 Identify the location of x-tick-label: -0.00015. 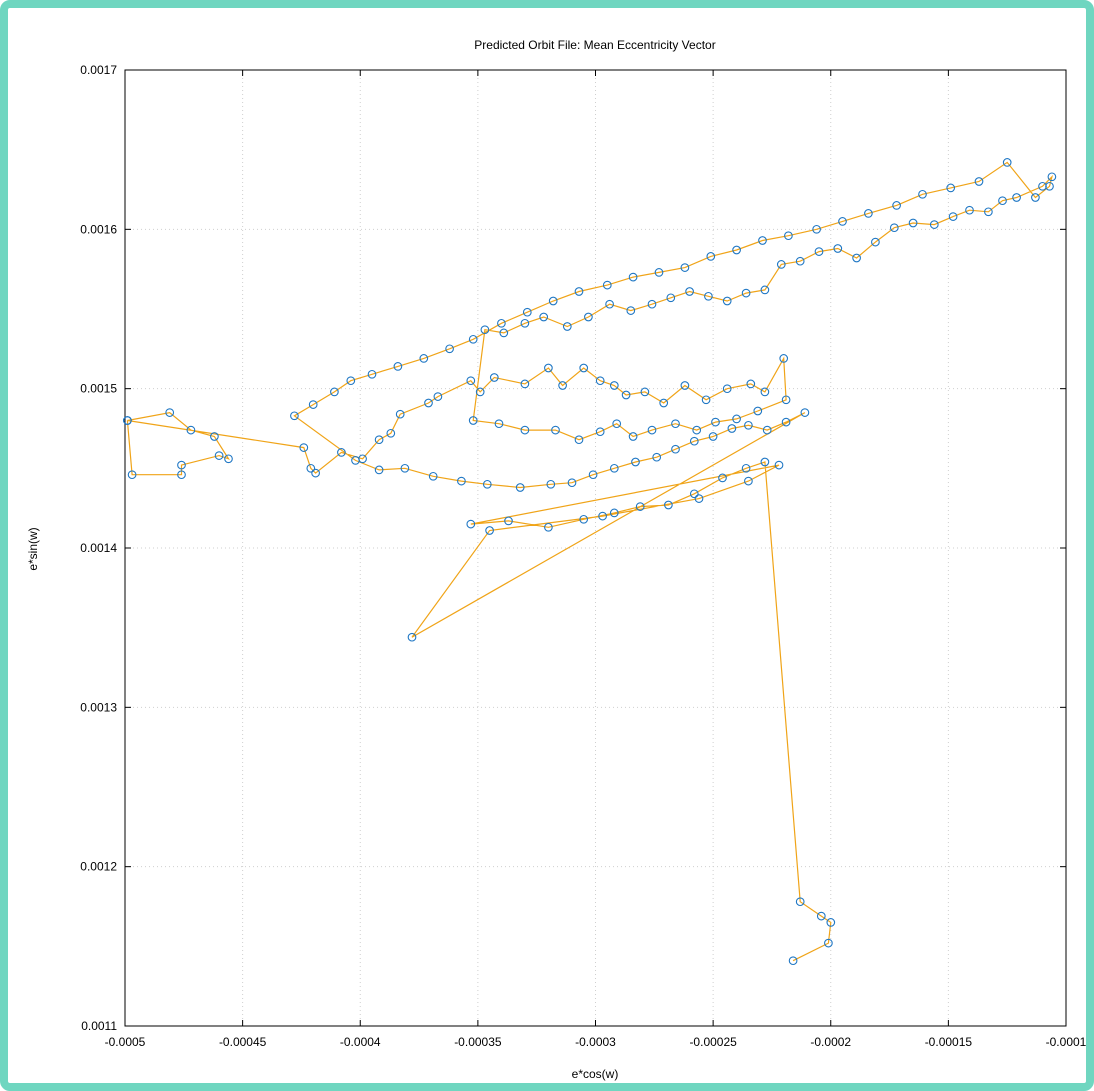
(949, 1042).